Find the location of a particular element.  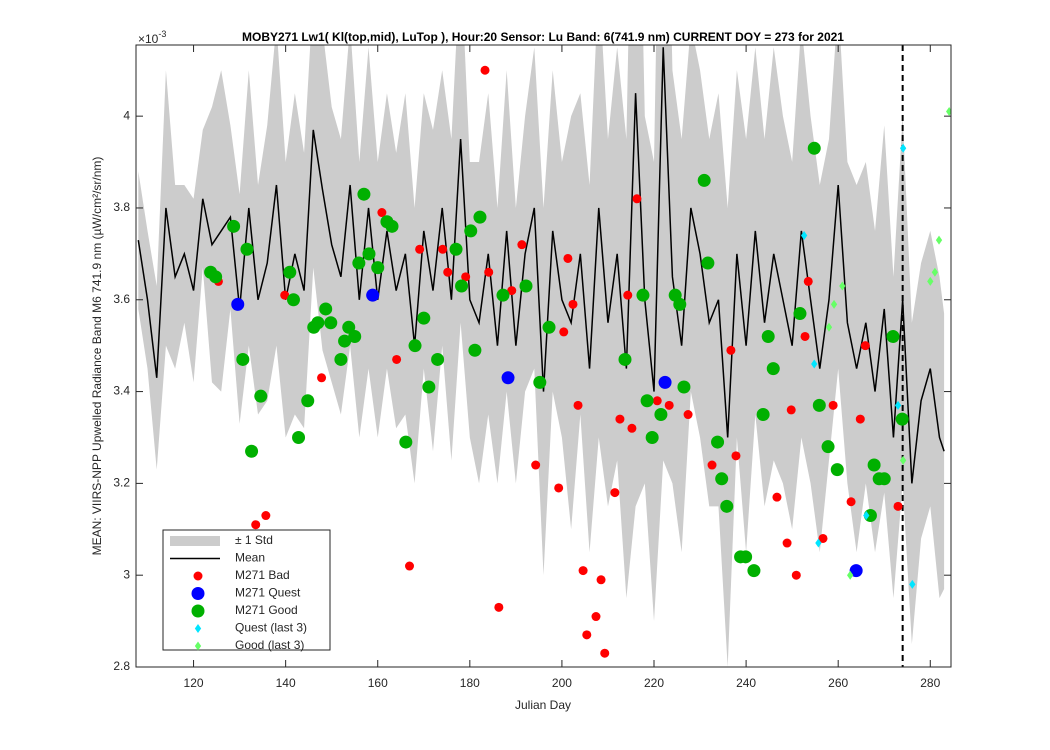

legend-label: M271 Good is located at coordinates (266, 610).